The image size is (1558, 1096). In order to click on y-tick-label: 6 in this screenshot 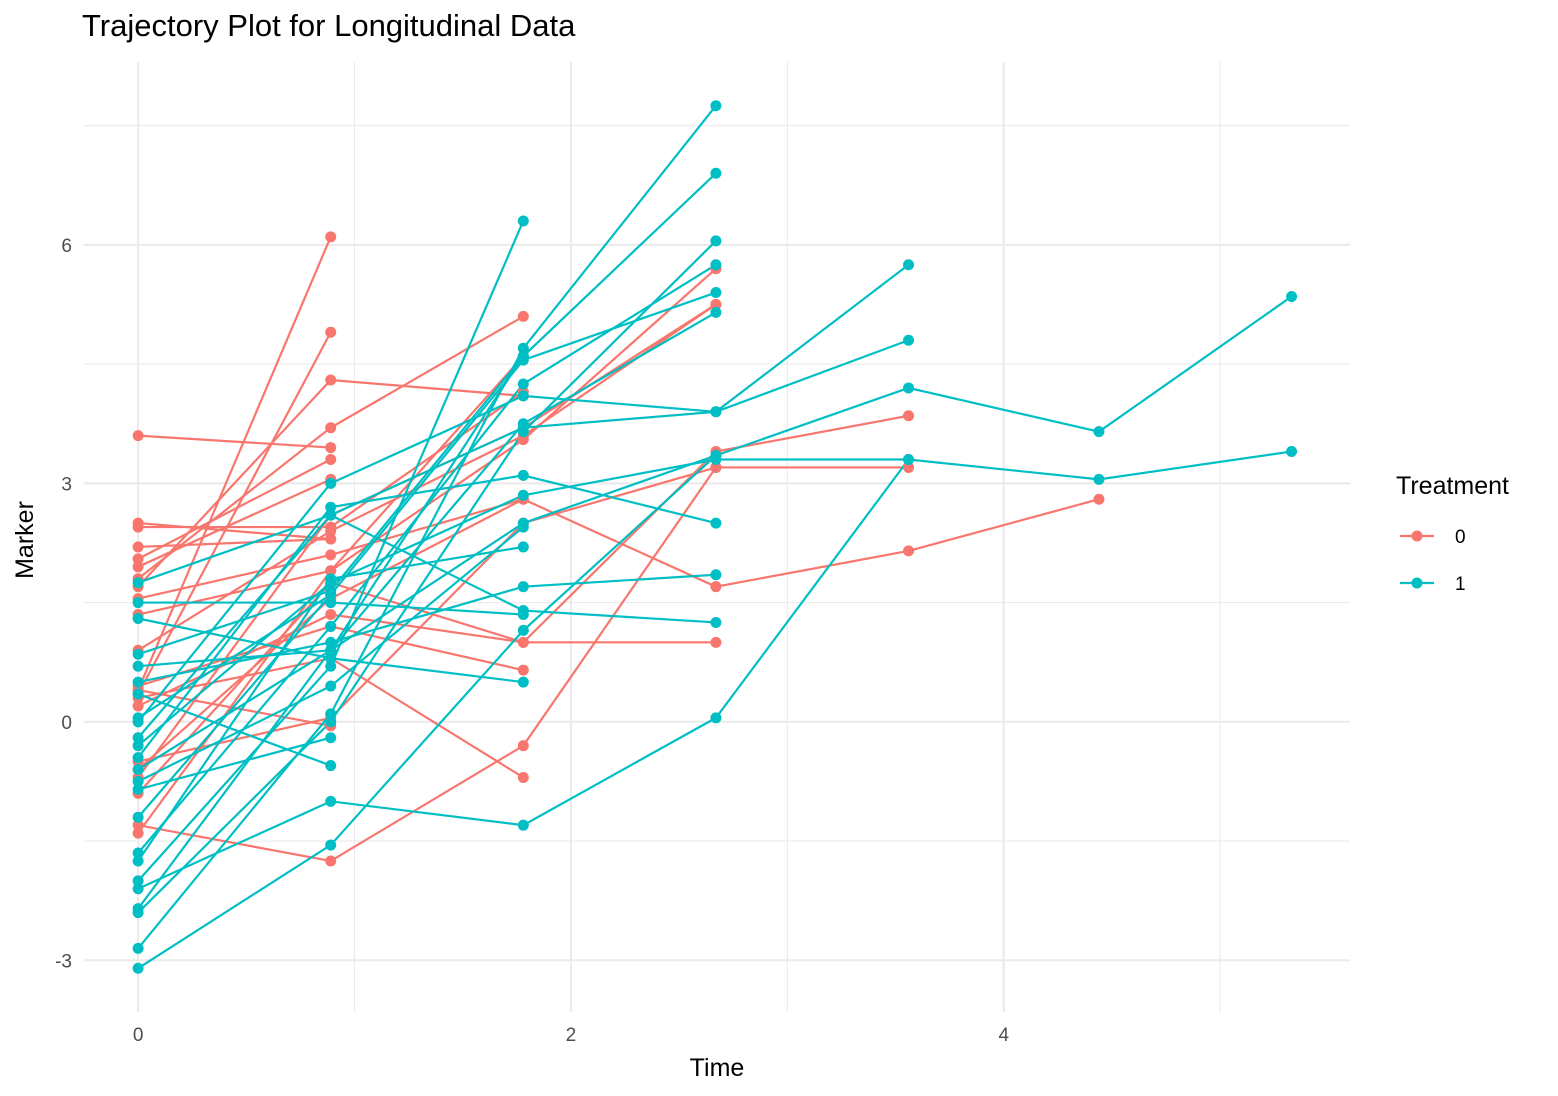, I will do `click(66, 246)`.